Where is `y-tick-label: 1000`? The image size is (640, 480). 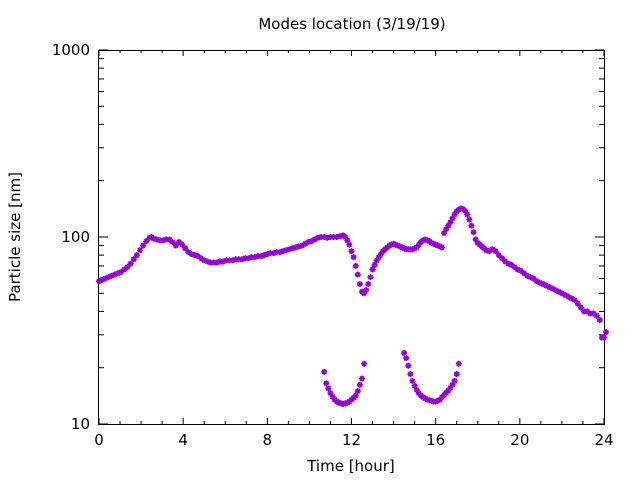
y-tick-label: 1000 is located at coordinates (71, 50).